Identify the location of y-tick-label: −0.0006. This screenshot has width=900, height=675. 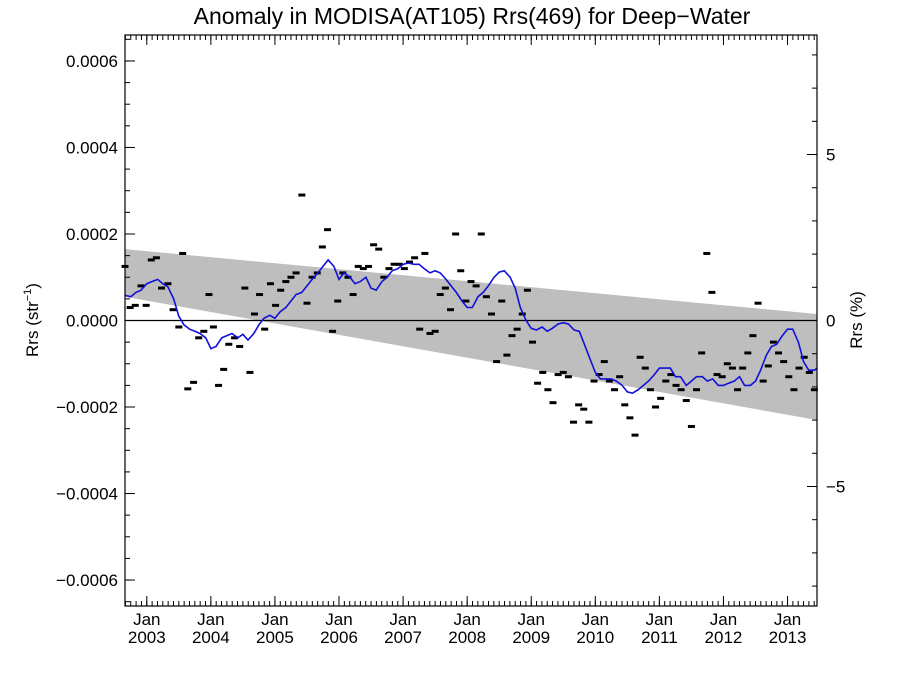
(87, 580).